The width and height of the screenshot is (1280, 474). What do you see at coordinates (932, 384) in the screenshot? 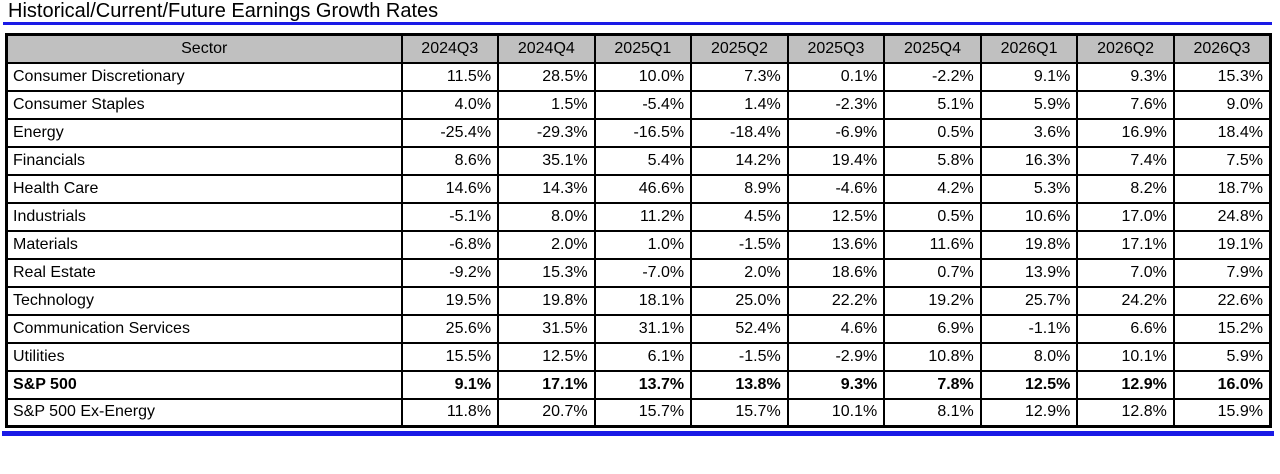
I see `growth-value-cell: 7.8%` at bounding box center [932, 384].